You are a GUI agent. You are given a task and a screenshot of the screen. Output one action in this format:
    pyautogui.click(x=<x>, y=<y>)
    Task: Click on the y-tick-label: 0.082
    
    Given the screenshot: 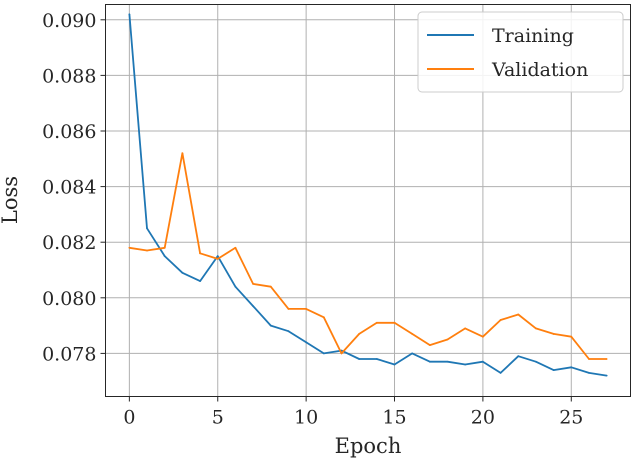 What is the action you would take?
    pyautogui.click(x=69, y=243)
    